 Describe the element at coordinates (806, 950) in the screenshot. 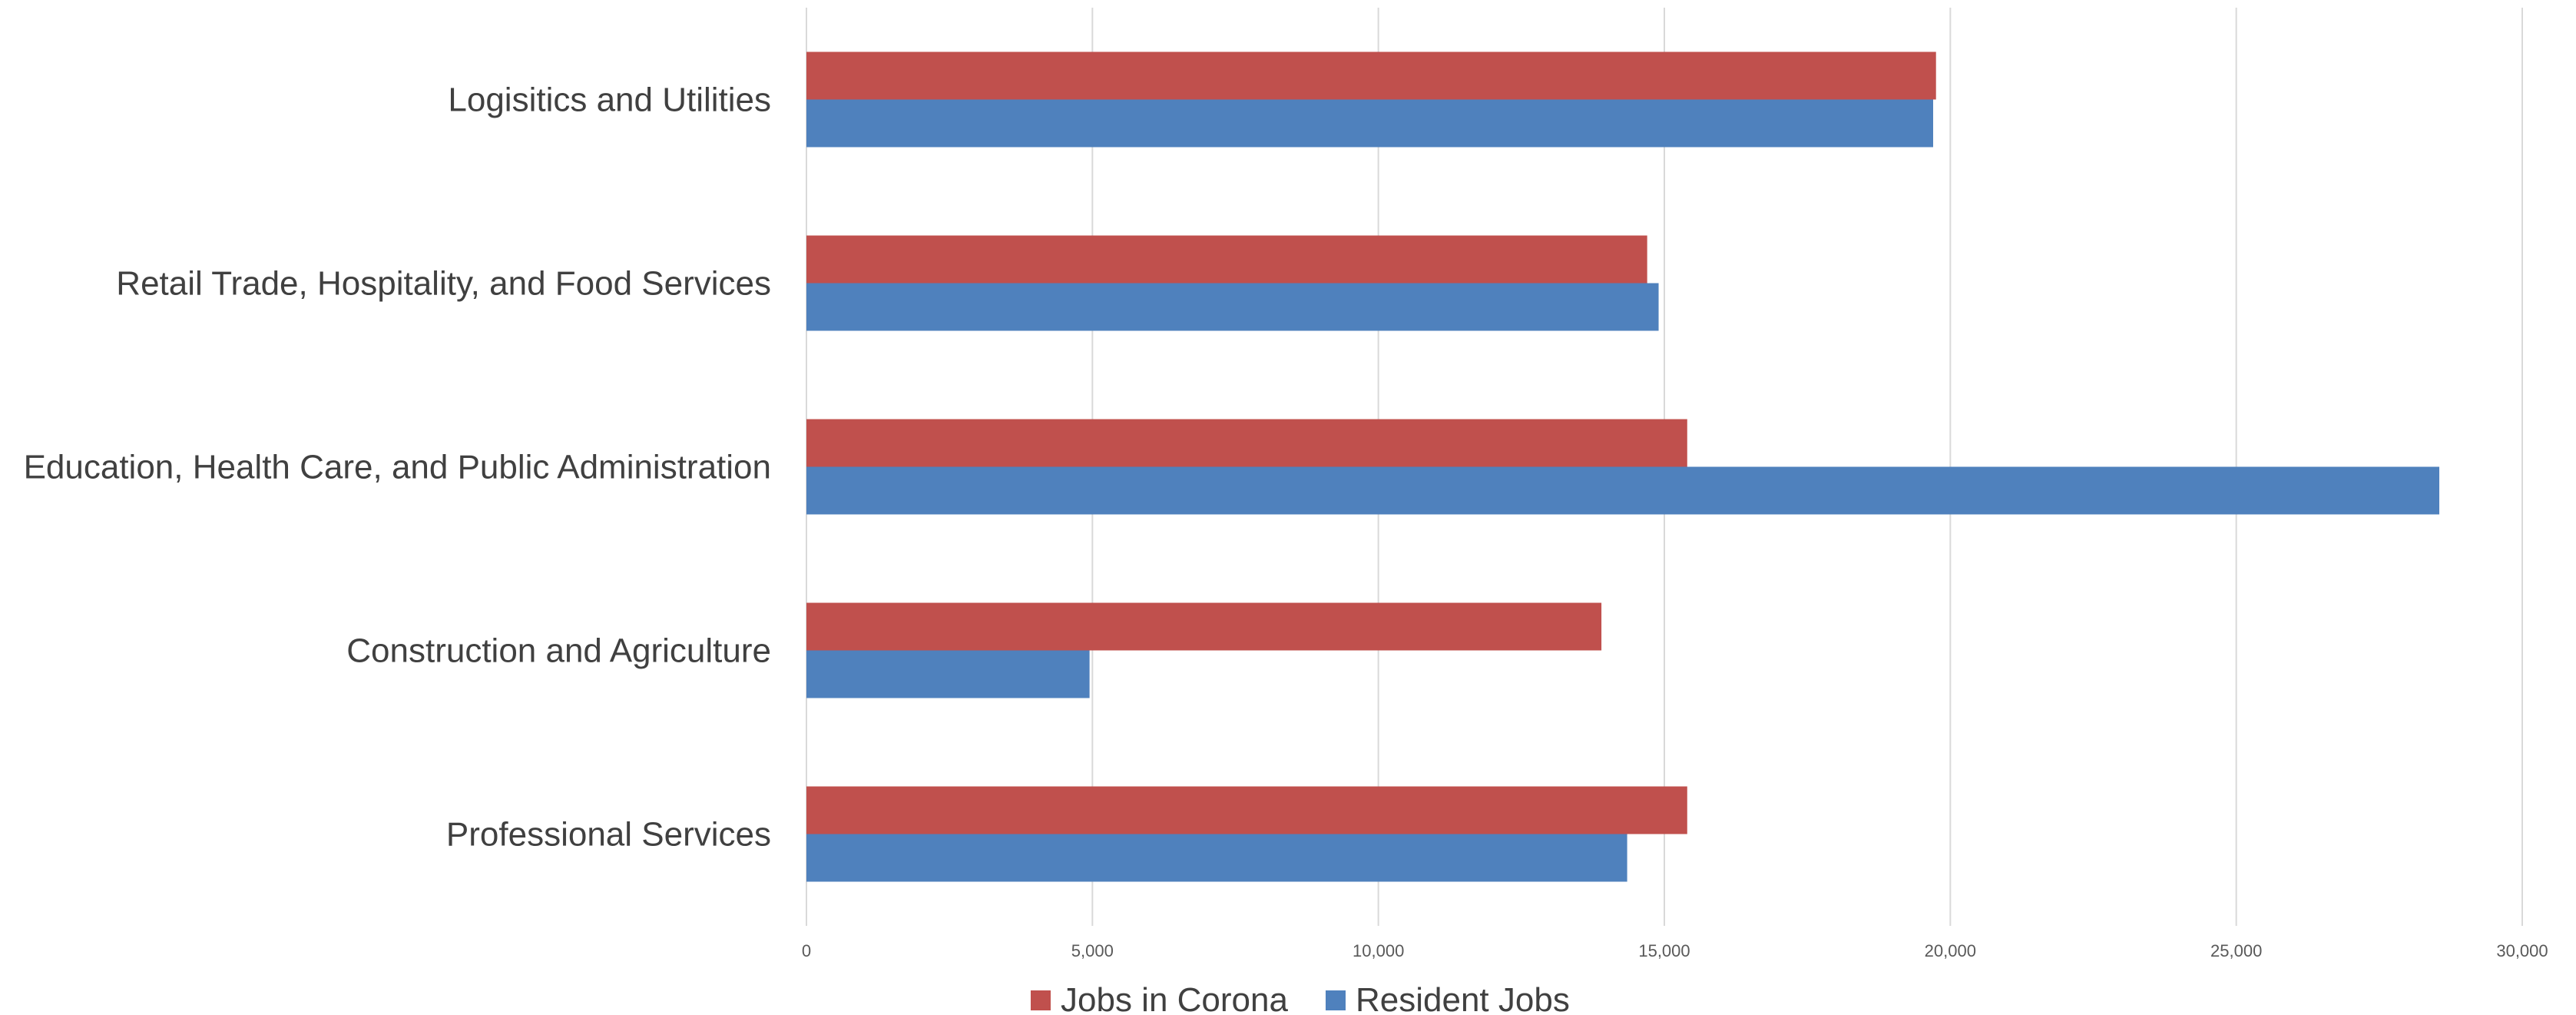

I see `x-tick-label: 0` at that location.